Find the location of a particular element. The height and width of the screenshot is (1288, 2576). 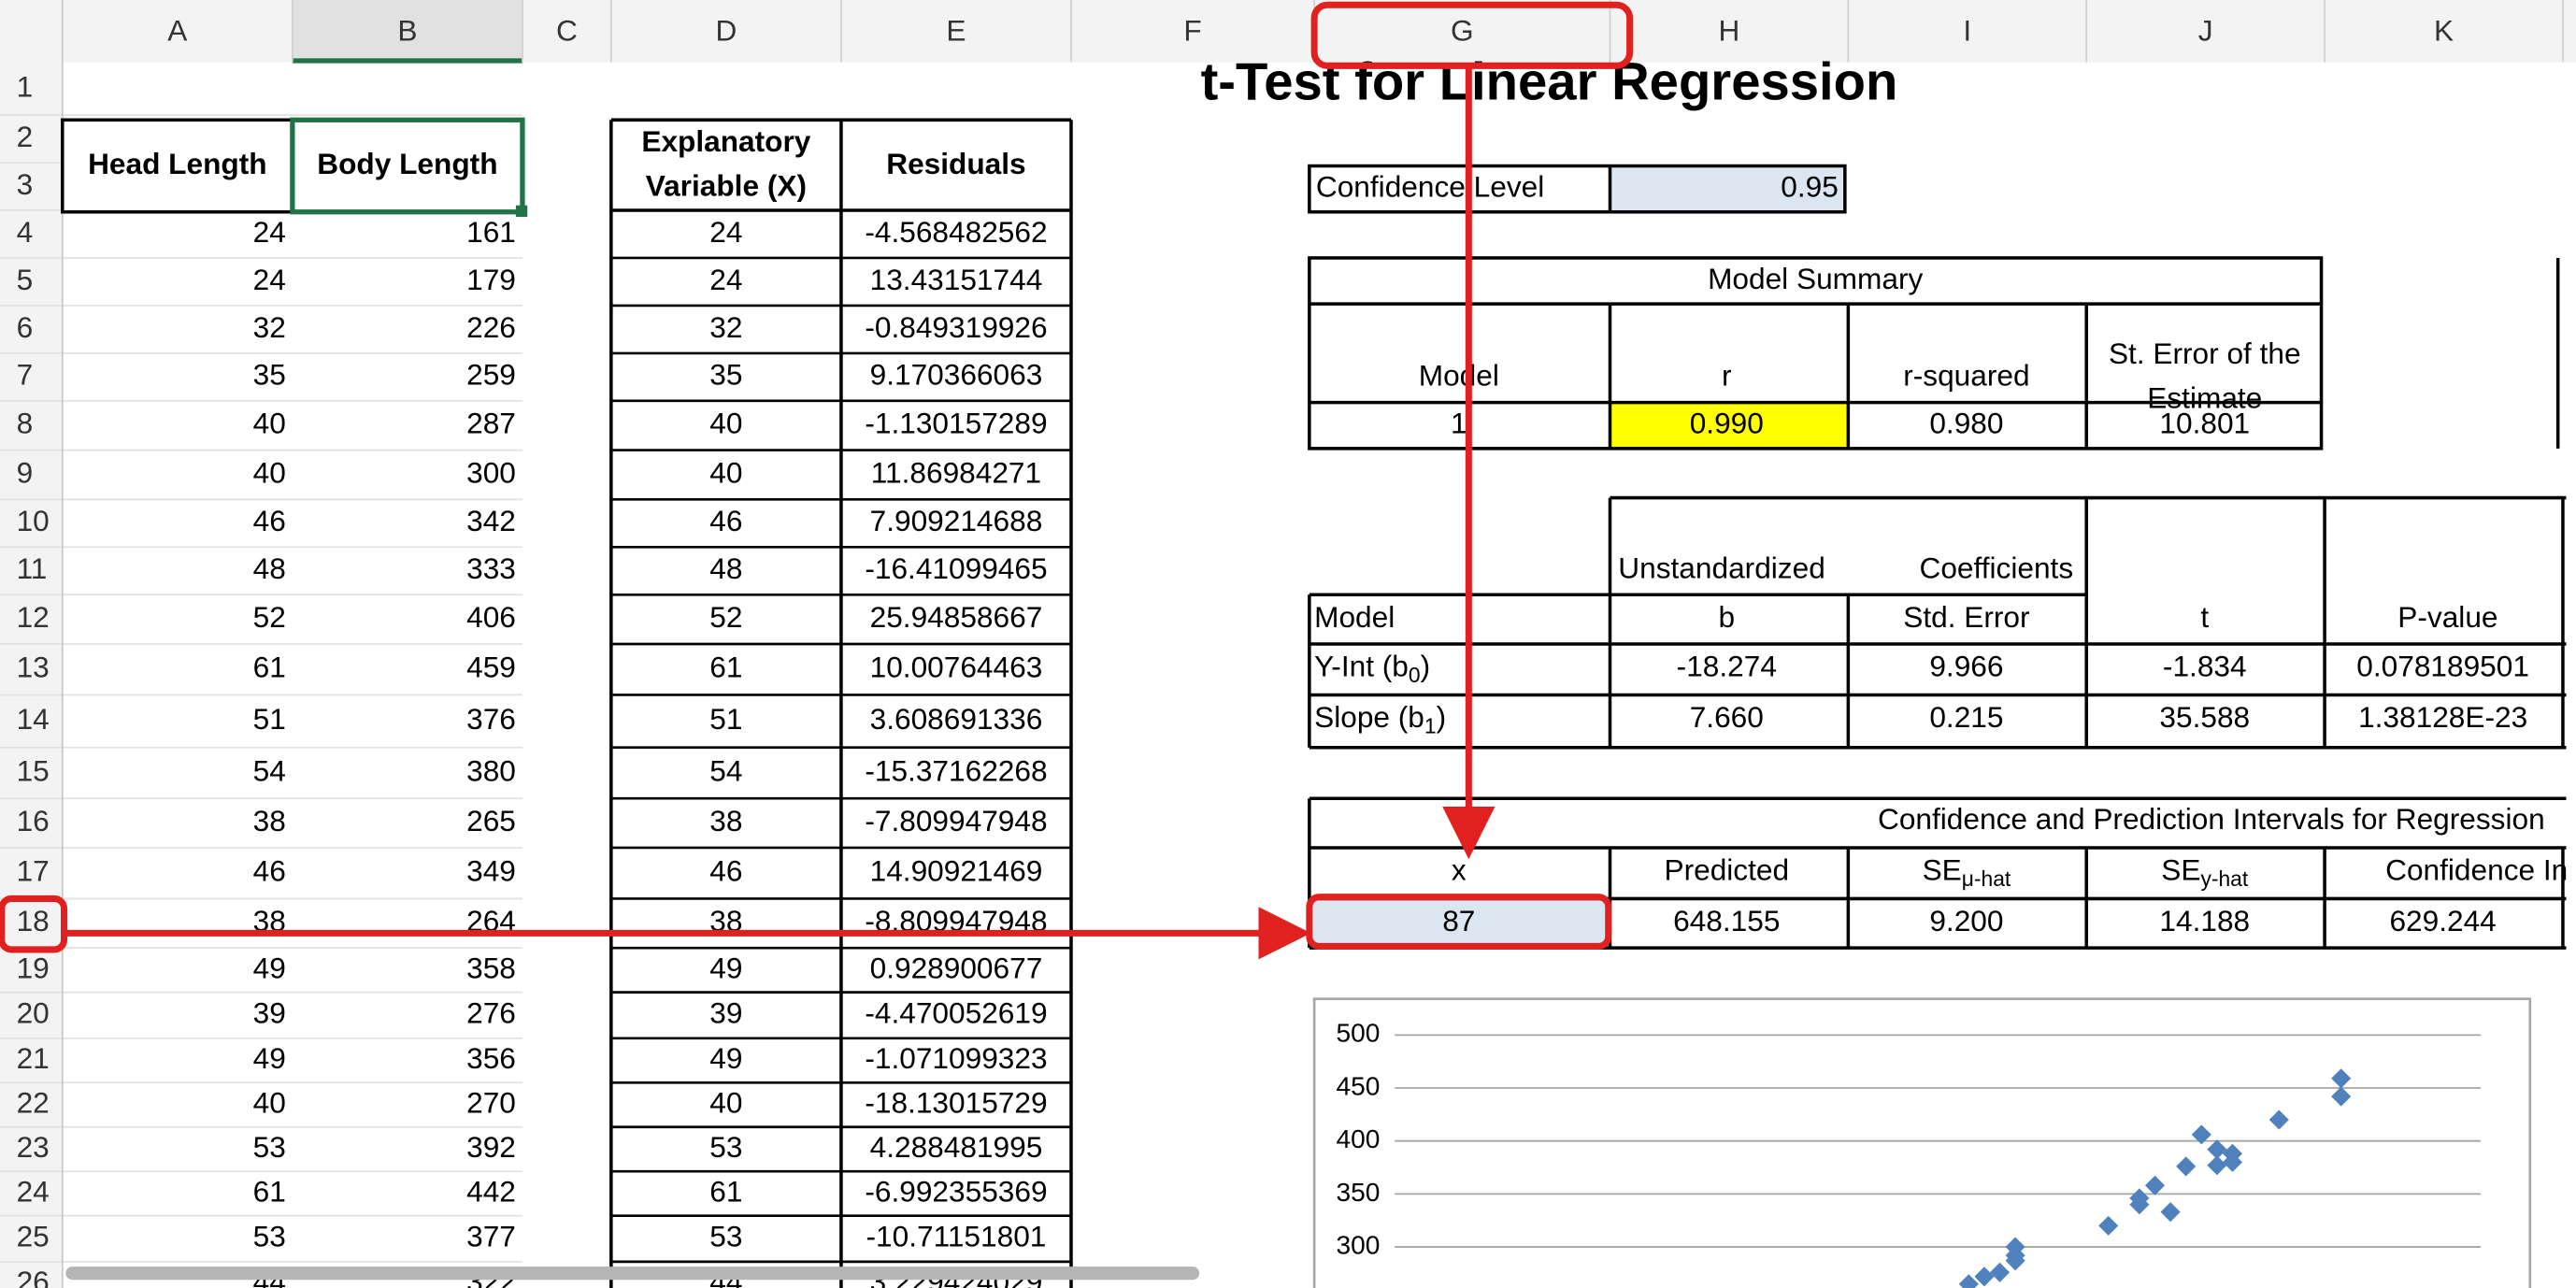

label-part: ) is located at coordinates (1426, 666).